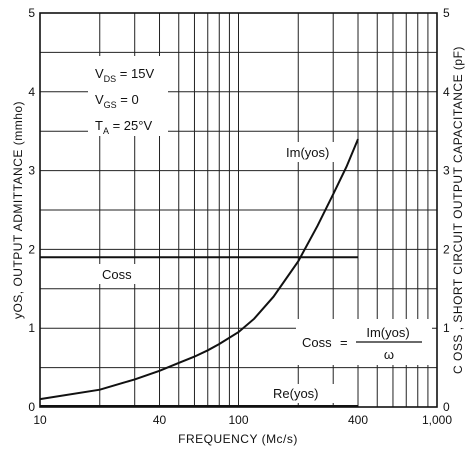 Image resolution: width=470 pixels, height=453 pixels. I want to click on y-tick-label: 0, so click(31, 407).